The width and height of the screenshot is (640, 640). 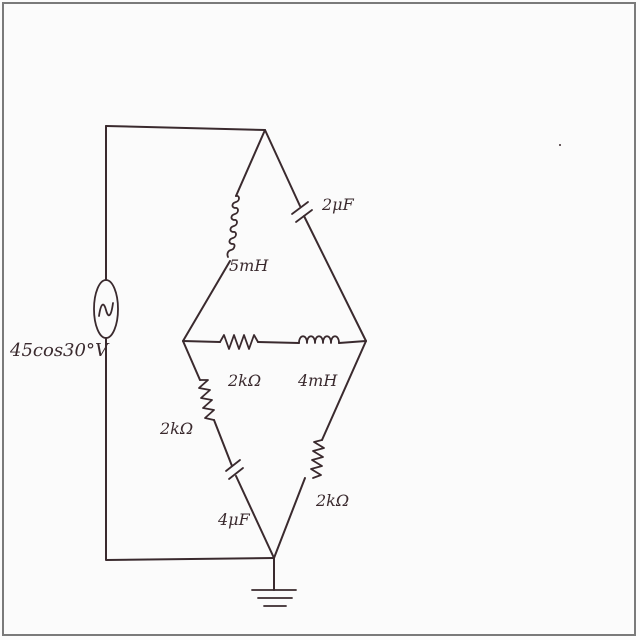 What do you see at coordinates (255, 517) in the screenshot?
I see `wire-lower-left-c` at bounding box center [255, 517].